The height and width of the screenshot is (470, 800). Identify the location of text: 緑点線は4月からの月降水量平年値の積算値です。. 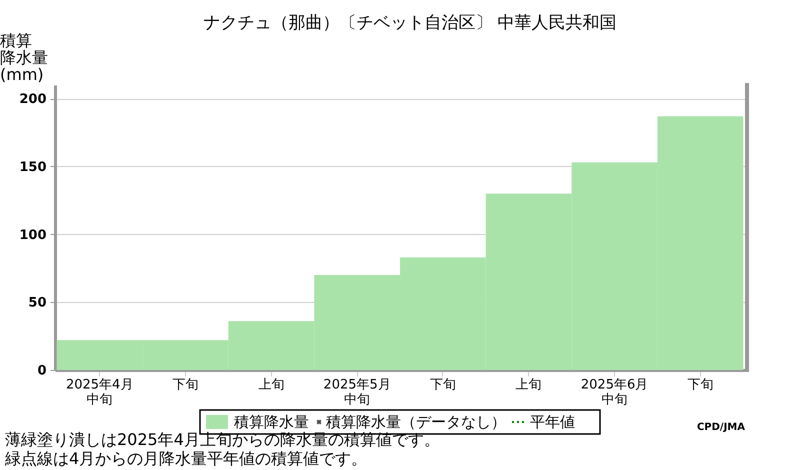
(186, 458).